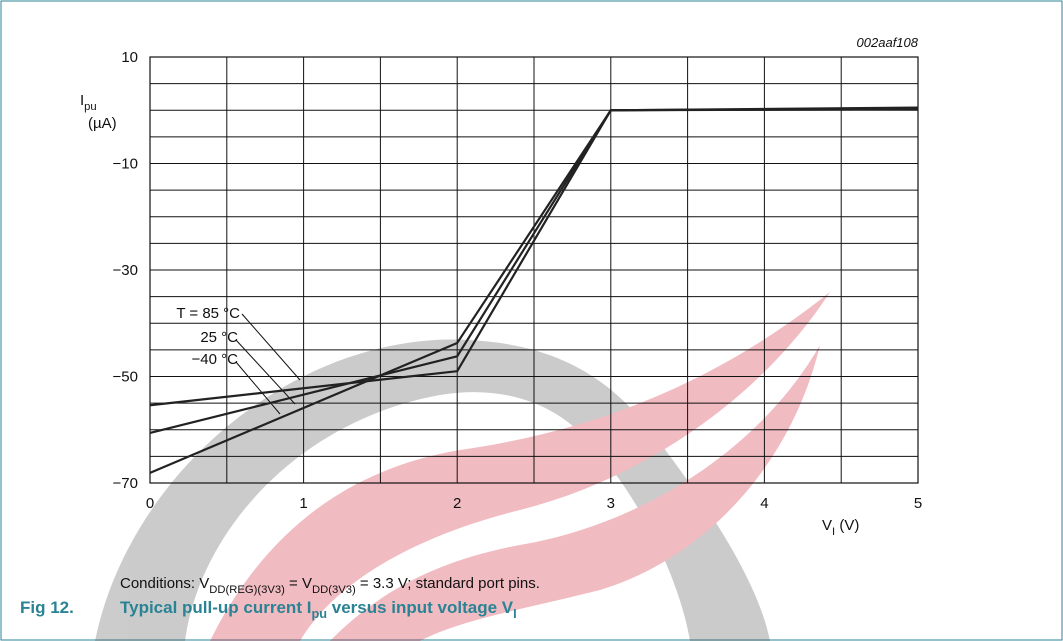 This screenshot has width=1063, height=641. I want to click on y-tick-label: −30, so click(125, 270).